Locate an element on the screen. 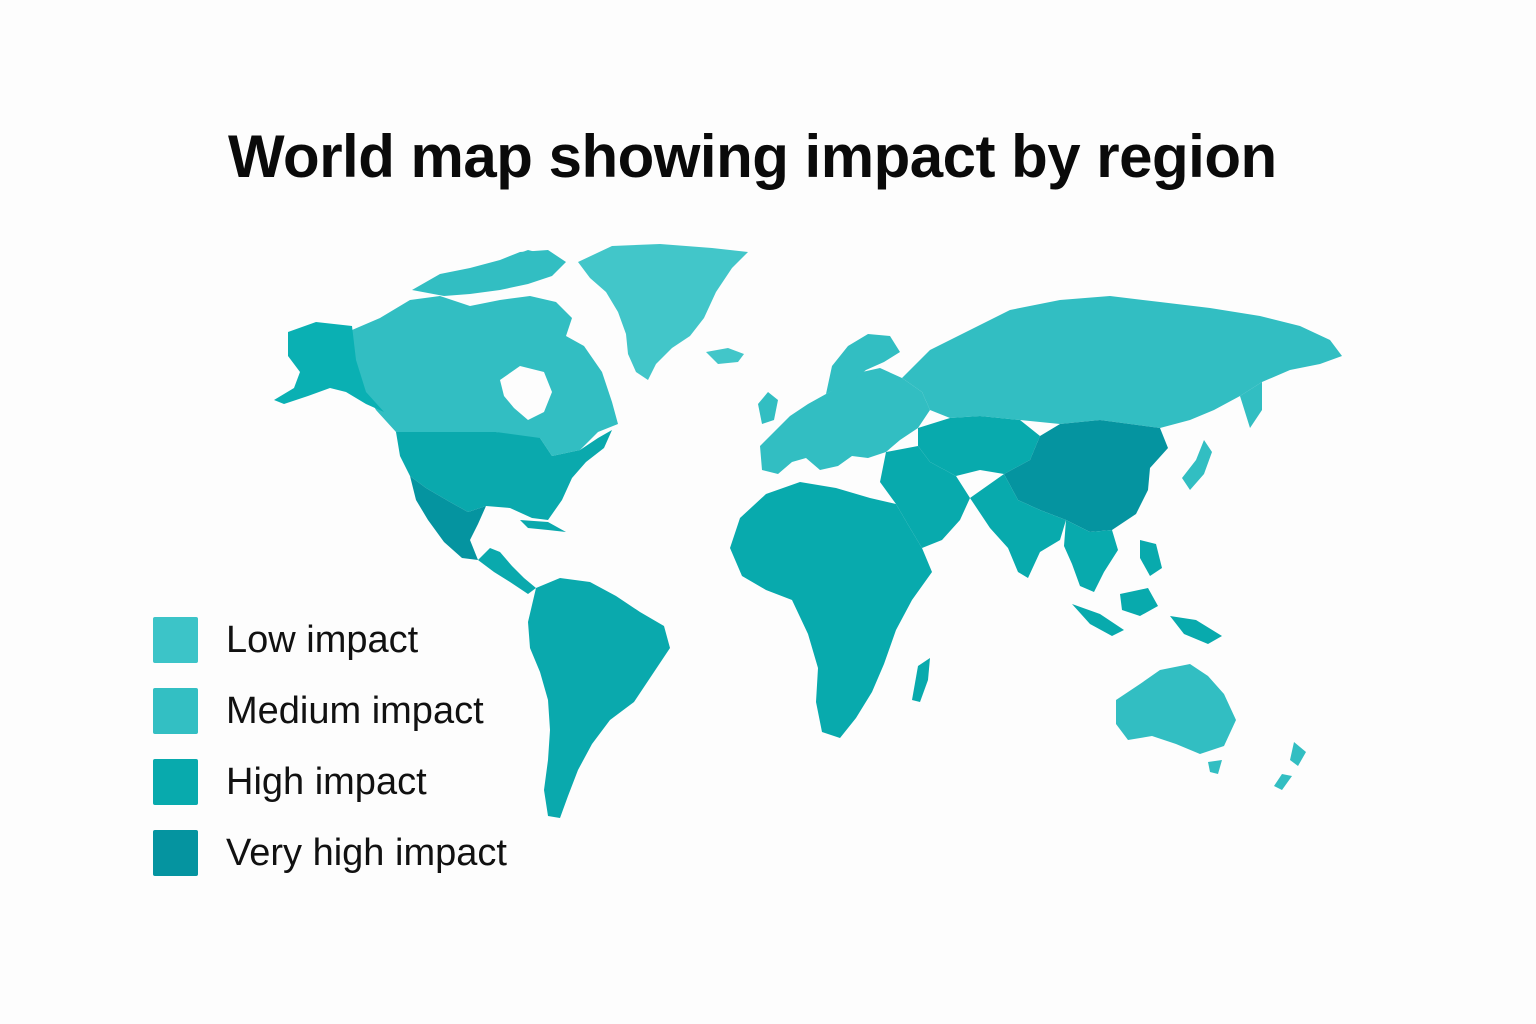  region-southeast-asia is located at coordinates (1091, 556).